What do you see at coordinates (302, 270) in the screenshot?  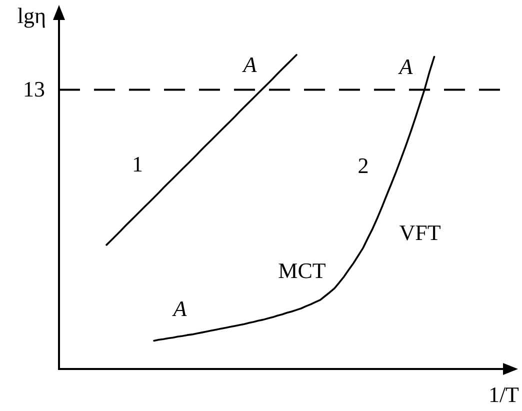 I see `annotation: MCT` at bounding box center [302, 270].